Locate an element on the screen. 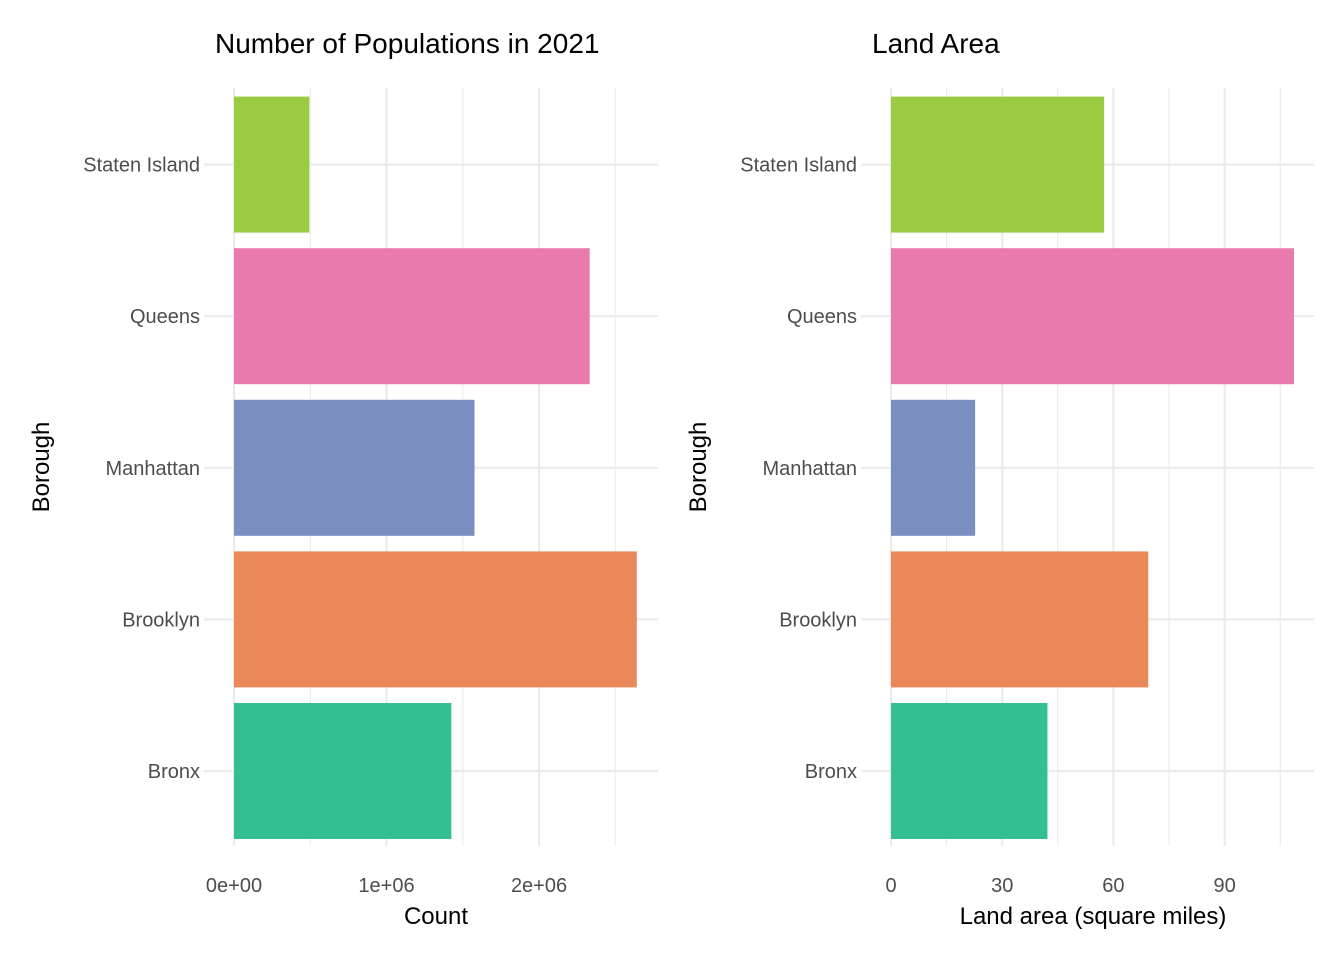  population-bar-brooklyn is located at coordinates (435, 619).